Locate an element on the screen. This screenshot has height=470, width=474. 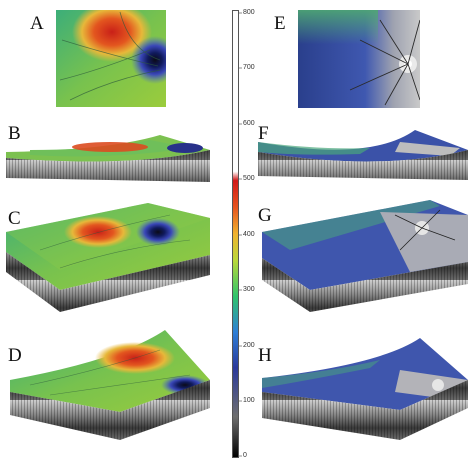
panel-label-a: A is located at coordinates (37, 23).